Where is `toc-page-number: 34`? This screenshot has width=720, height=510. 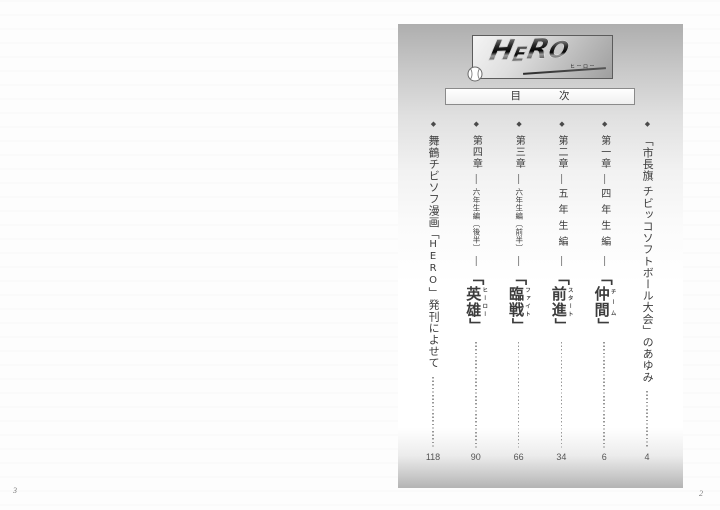
toc-page-number: 34 is located at coordinates (561, 457).